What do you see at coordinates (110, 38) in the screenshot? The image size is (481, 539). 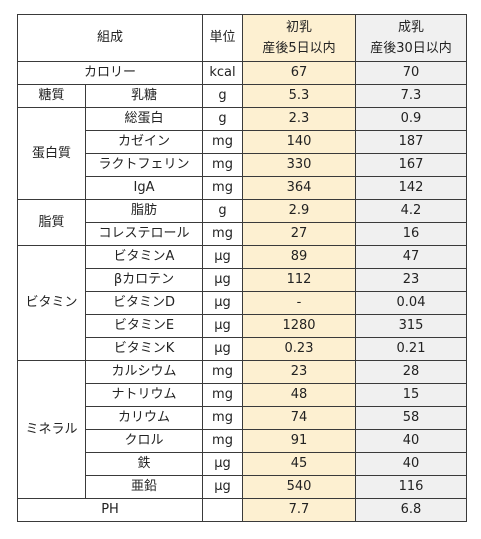 I see `composition-header: 組成` at bounding box center [110, 38].